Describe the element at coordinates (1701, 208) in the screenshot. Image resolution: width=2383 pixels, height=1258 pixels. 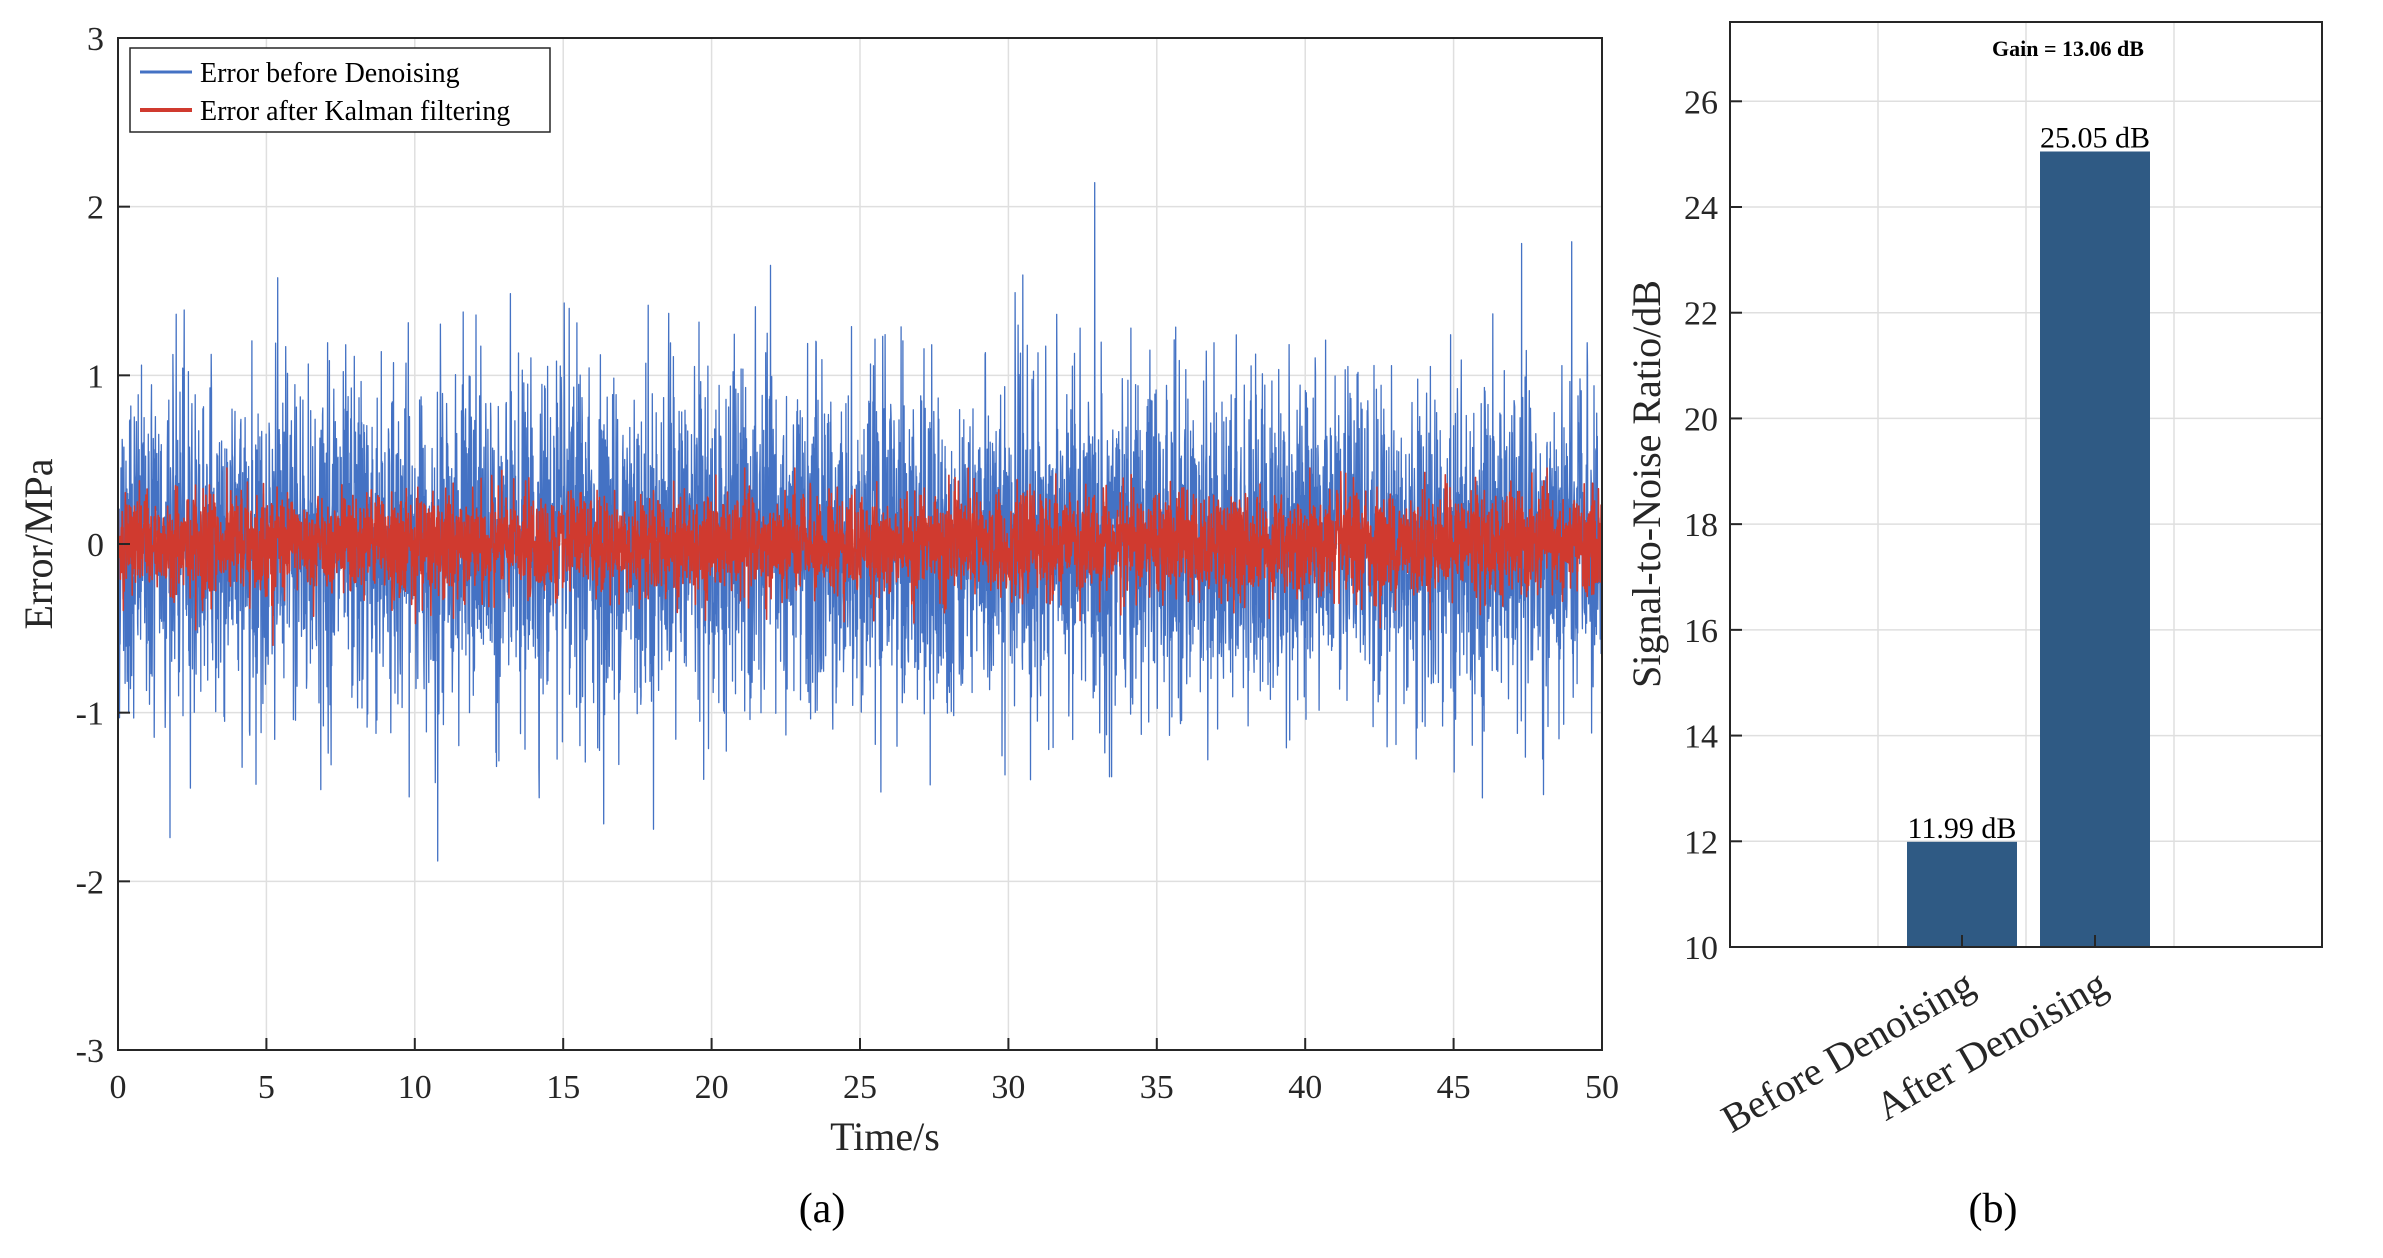
I see `y-tick-label-b: 24` at that location.